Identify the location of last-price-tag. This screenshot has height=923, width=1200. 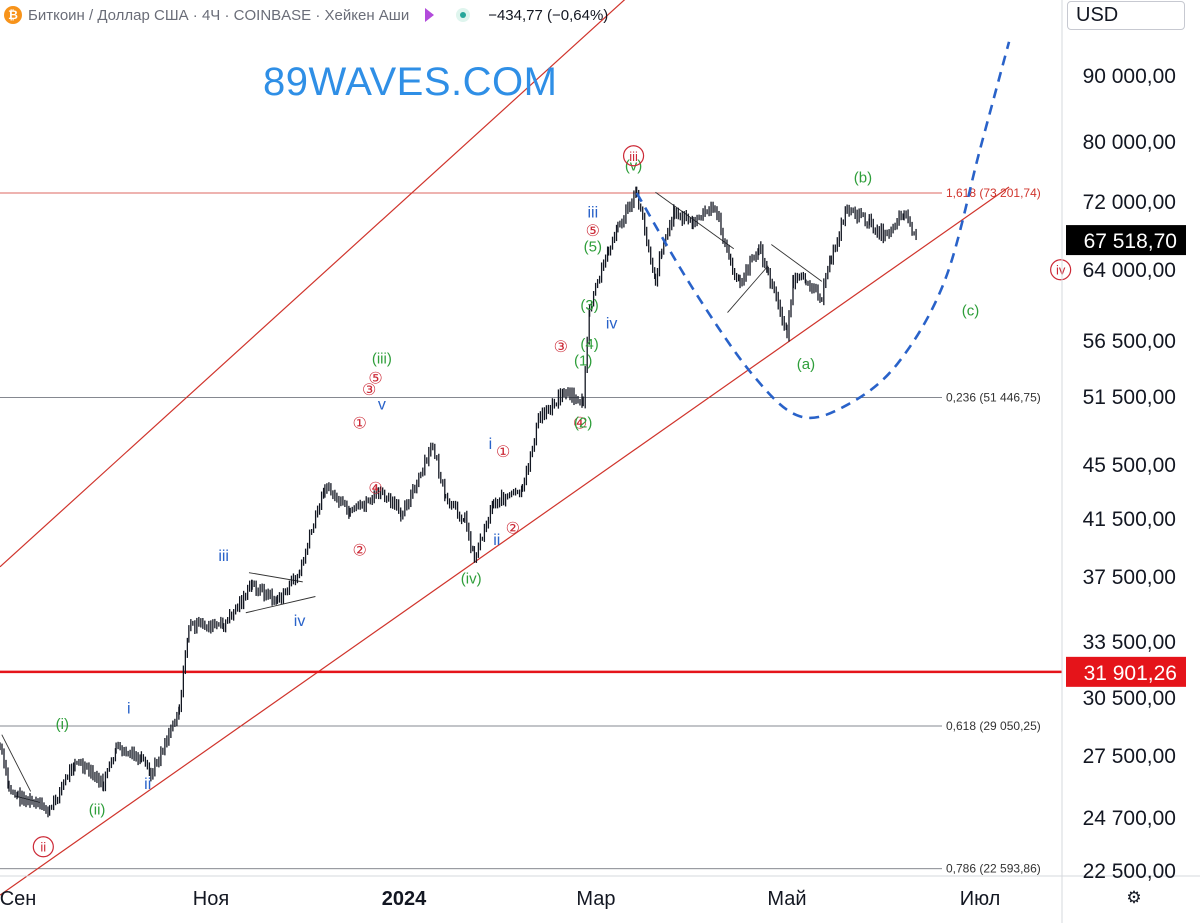
(1126, 240).